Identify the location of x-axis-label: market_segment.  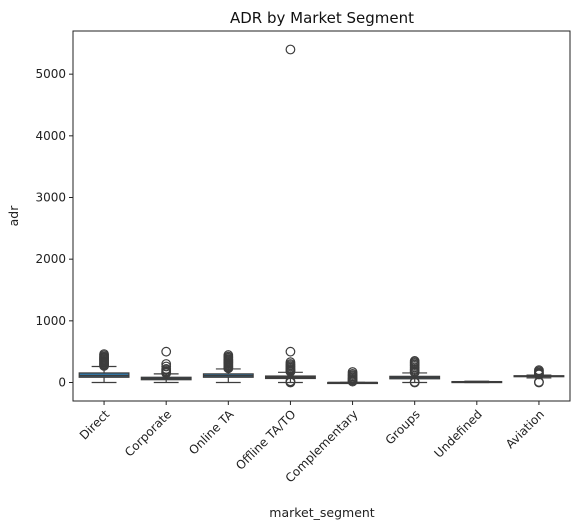
(322, 512).